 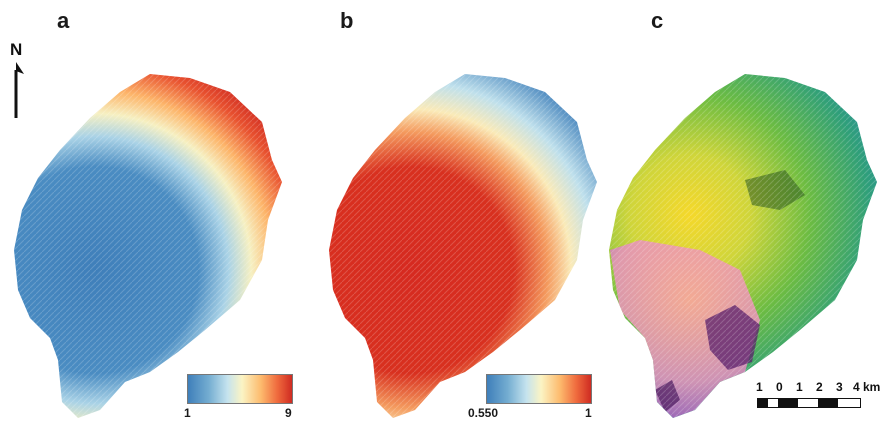 I want to click on scale-bar, so click(x=809, y=403).